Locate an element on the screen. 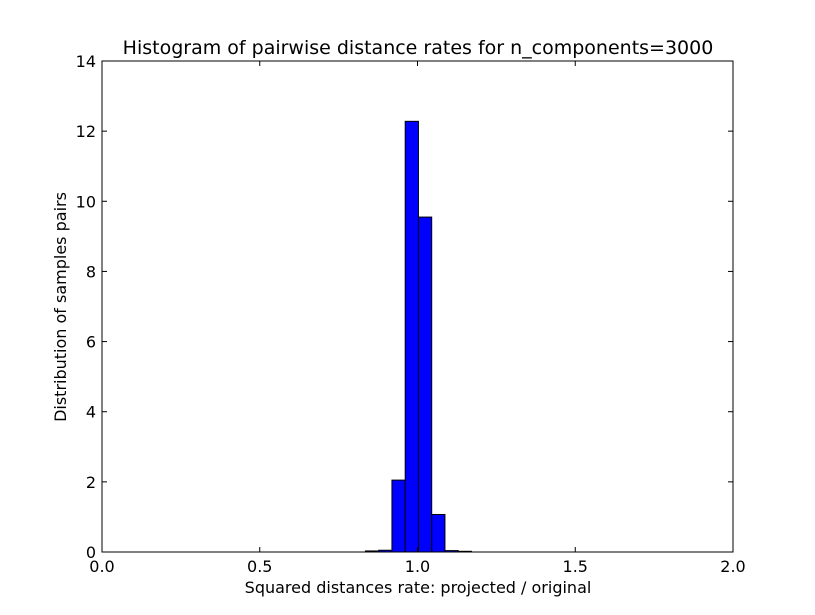 The image size is (815, 615). y-tick-label: 14 is located at coordinates (86, 61).